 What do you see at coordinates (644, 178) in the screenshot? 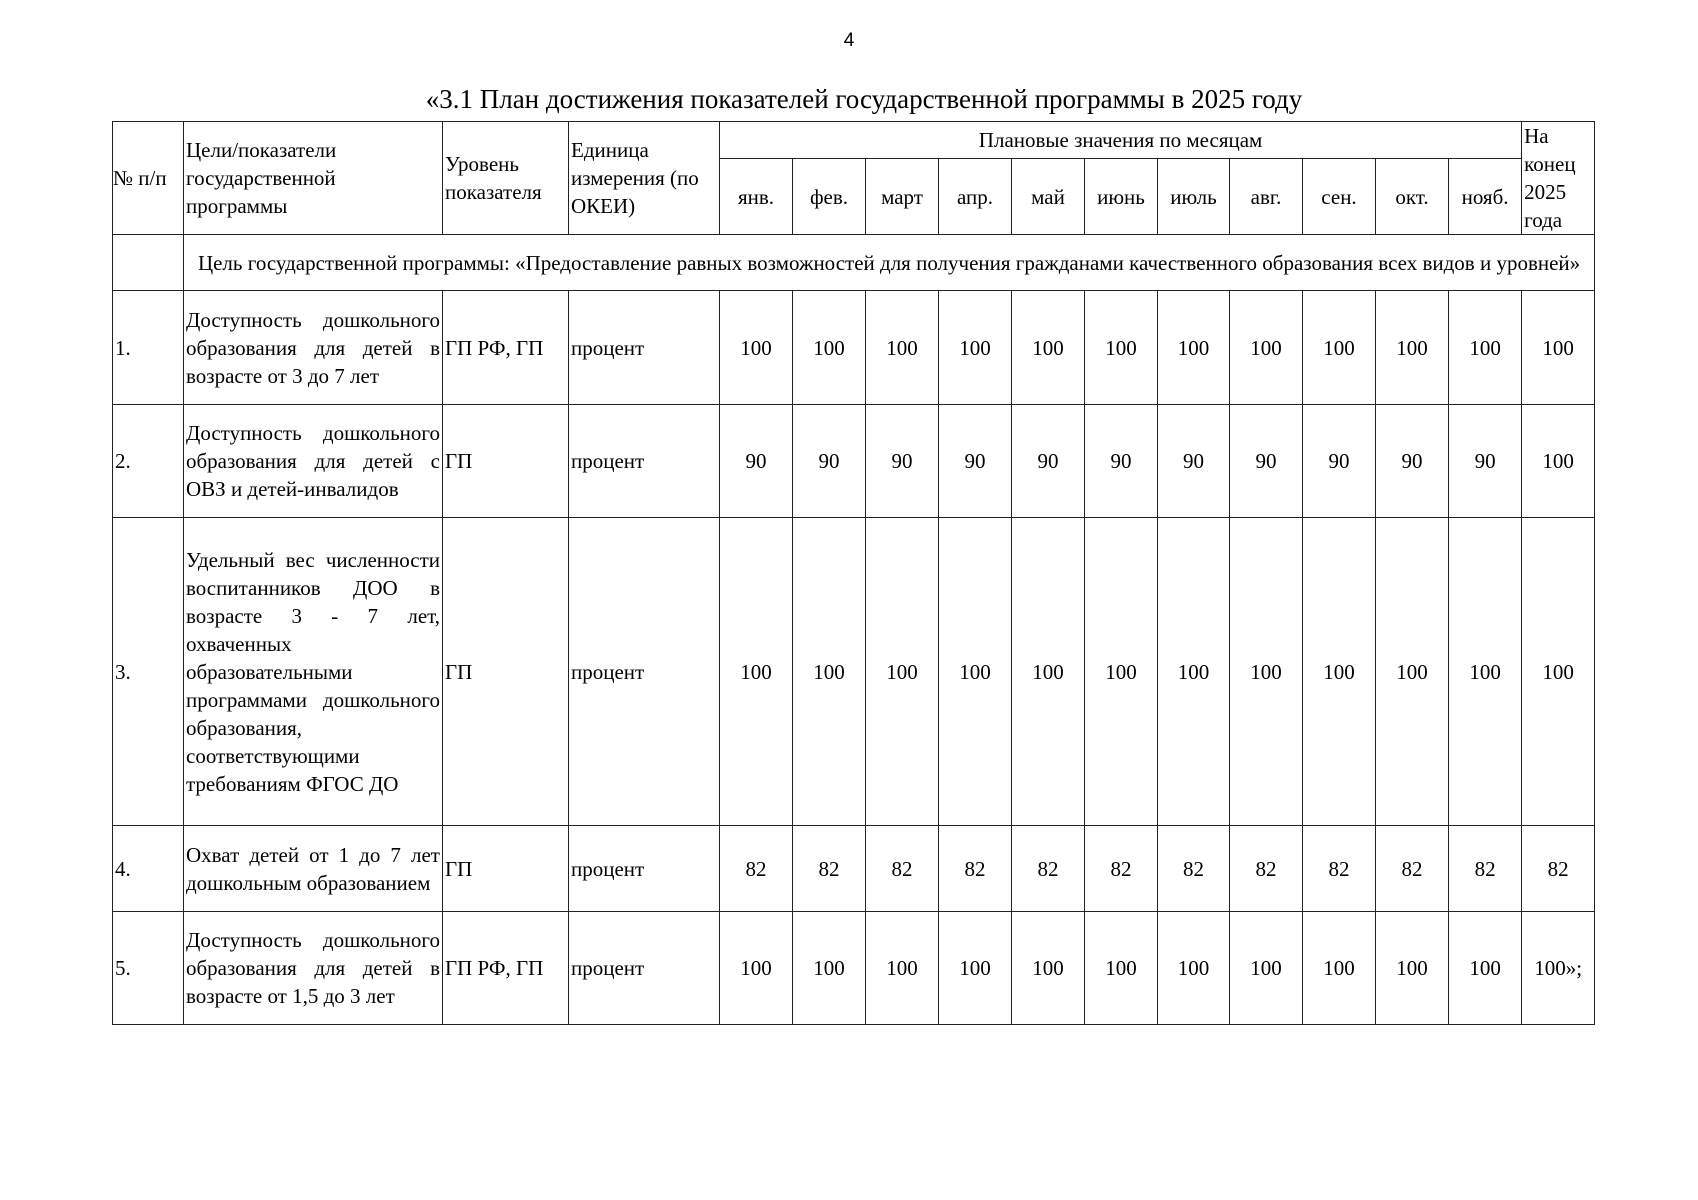
I see `header-unit: Единица измерения (по ОКЕИ)` at bounding box center [644, 178].